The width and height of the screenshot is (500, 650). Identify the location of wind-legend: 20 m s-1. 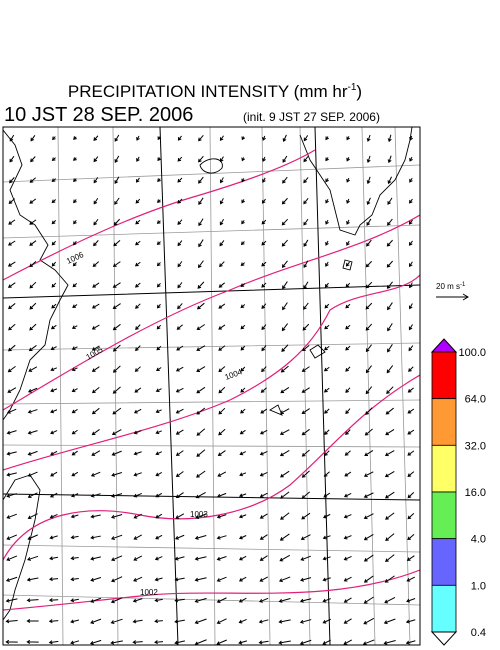
(452, 291).